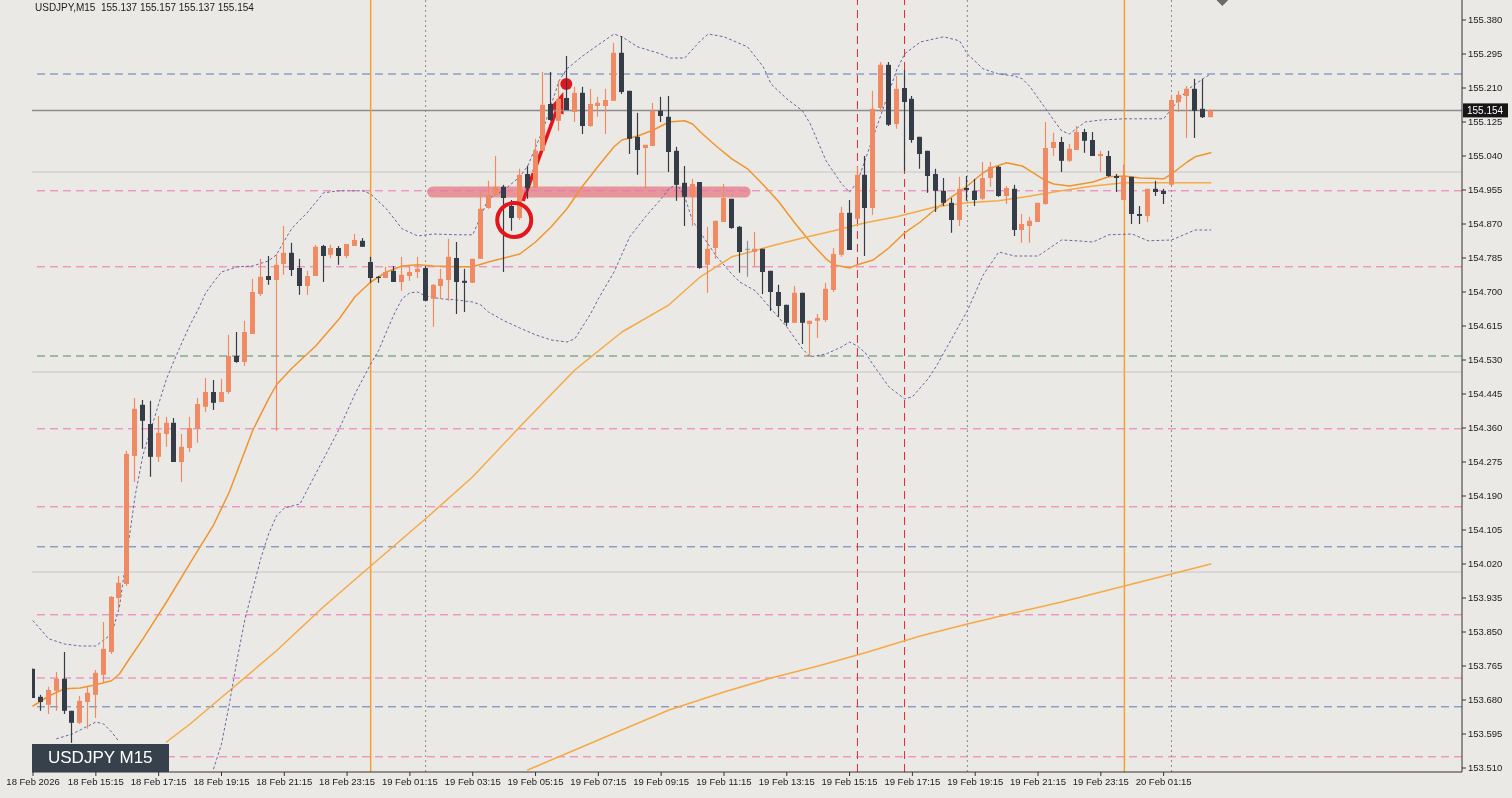  I want to click on y-tick-label: 154.105, so click(1485, 530).